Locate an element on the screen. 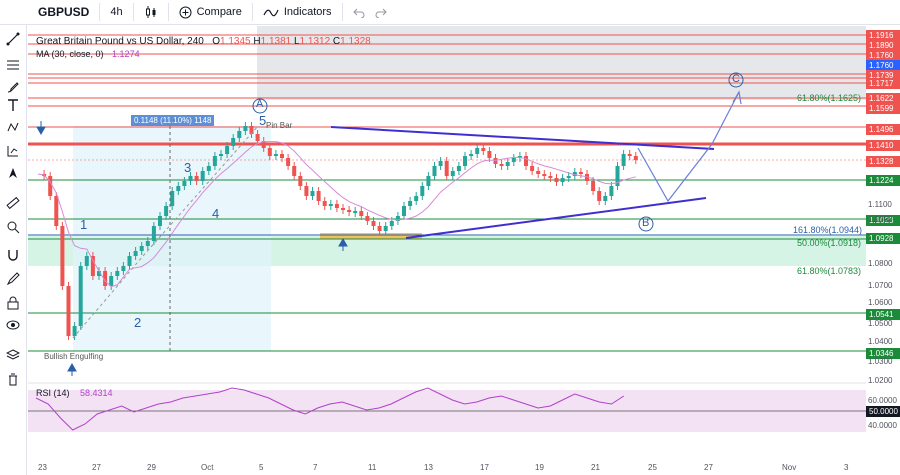 Image resolution: width=900 pixels, height=475 pixels. price-label: 1.1916 is located at coordinates (883, 35).